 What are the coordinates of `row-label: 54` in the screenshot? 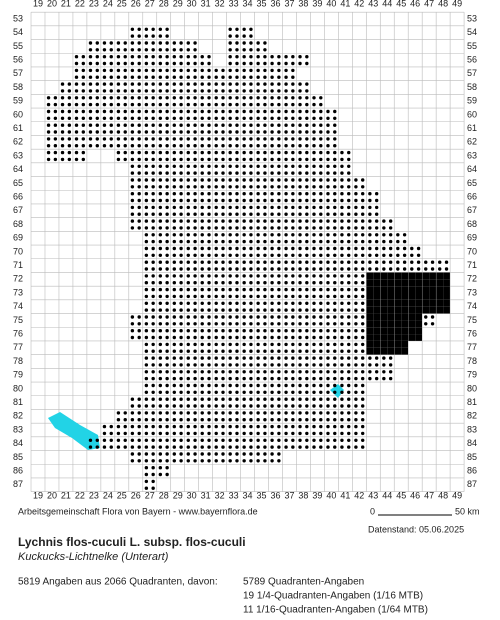 It's located at (472, 32).